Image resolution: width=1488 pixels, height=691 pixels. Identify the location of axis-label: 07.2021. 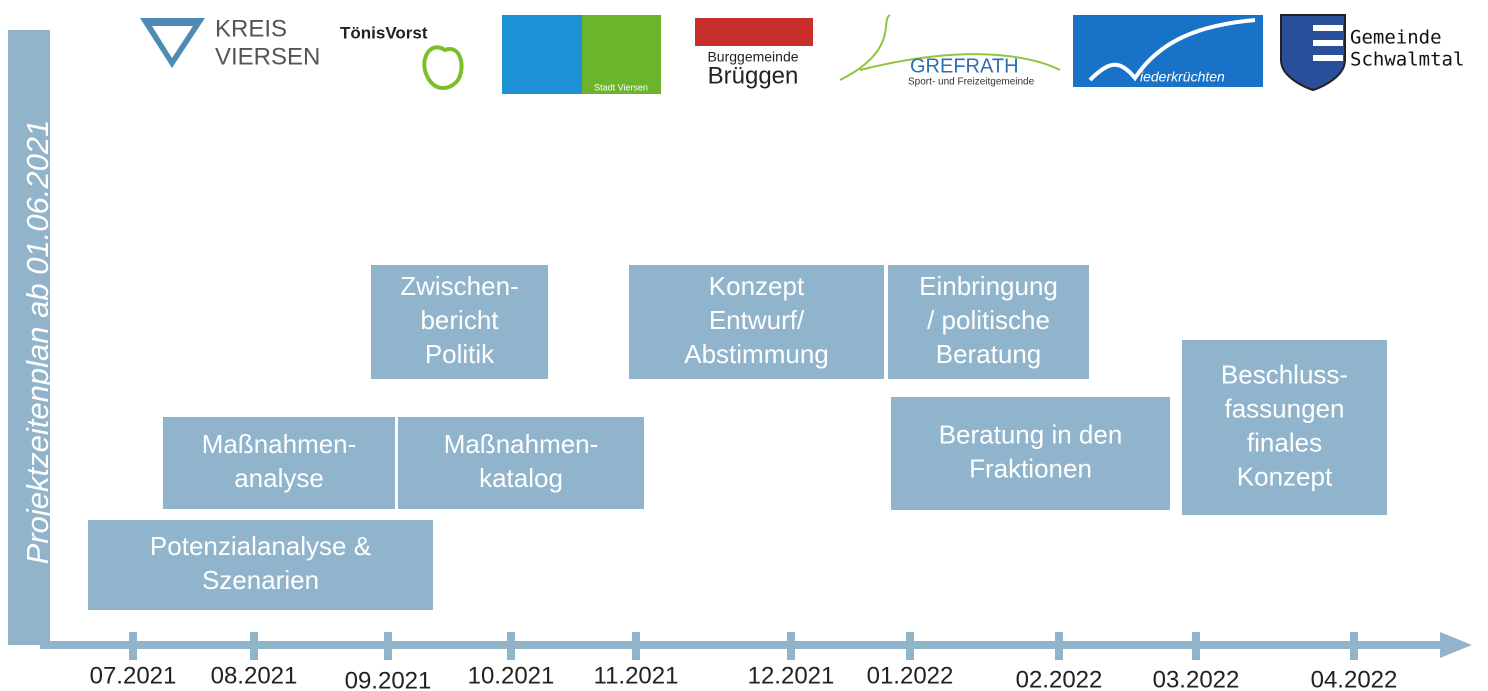
(133, 675).